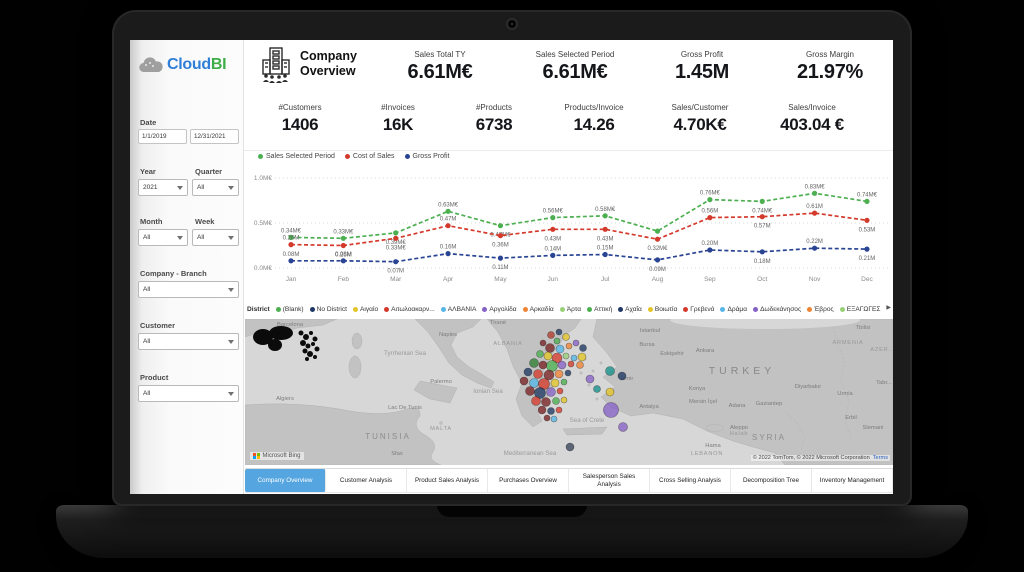  I want to click on district-legend-item: Δωδεκάνησος, so click(777, 309).